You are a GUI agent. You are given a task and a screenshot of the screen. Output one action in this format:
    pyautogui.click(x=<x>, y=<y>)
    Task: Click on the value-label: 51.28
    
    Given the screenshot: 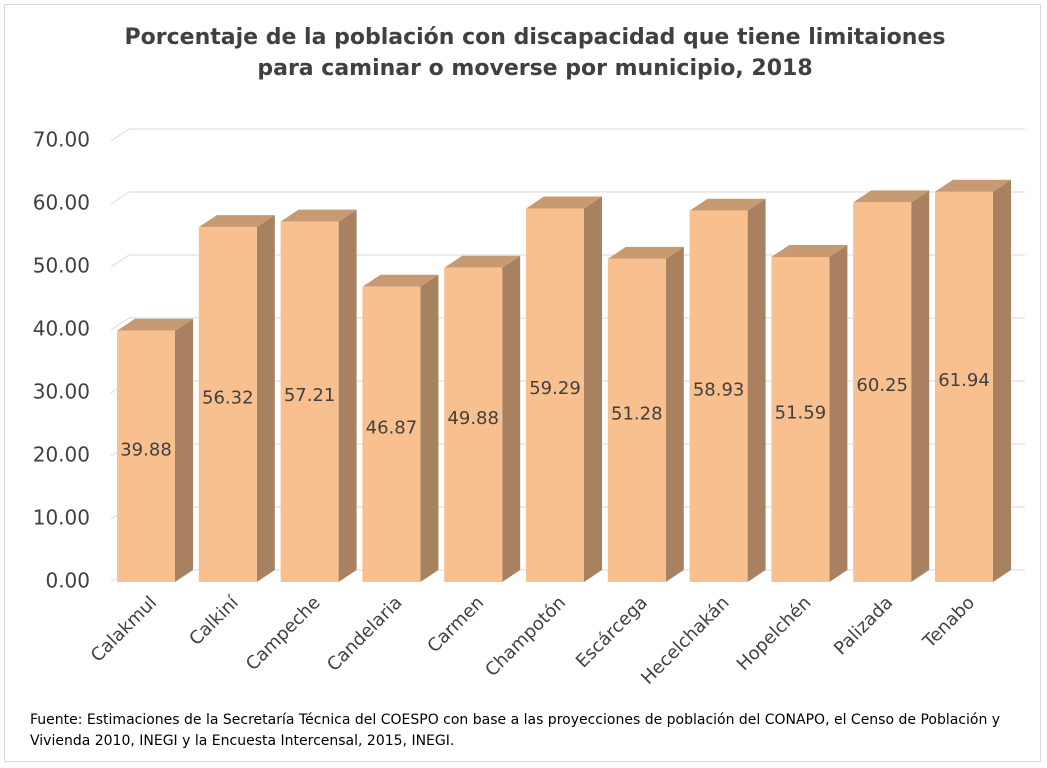 What is the action you would take?
    pyautogui.click(x=637, y=413)
    